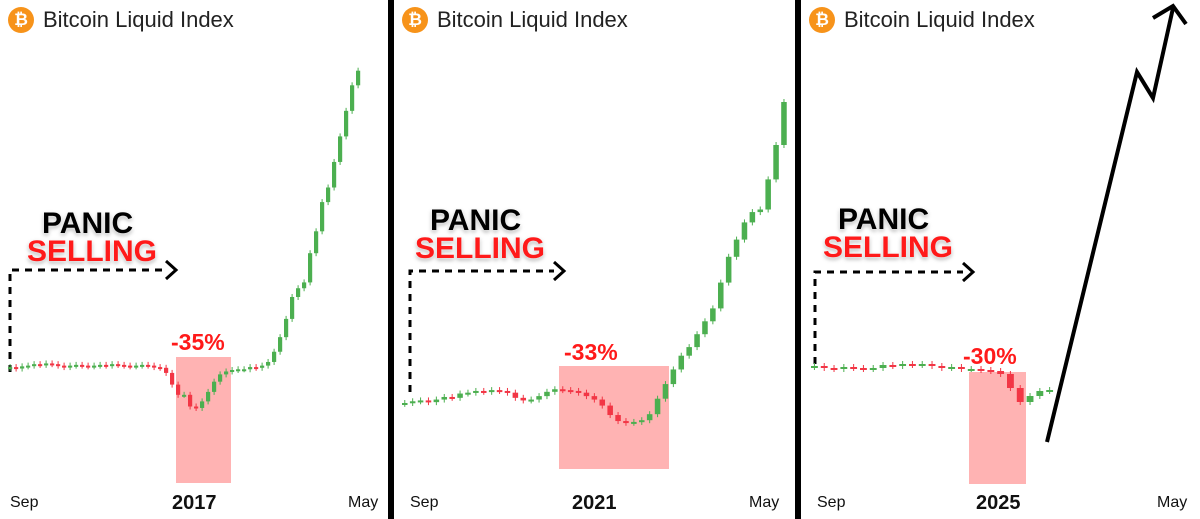 The image size is (1200, 519). Describe the element at coordinates (594, 503) in the screenshot. I see `x-axis-year-label: 2021` at that location.